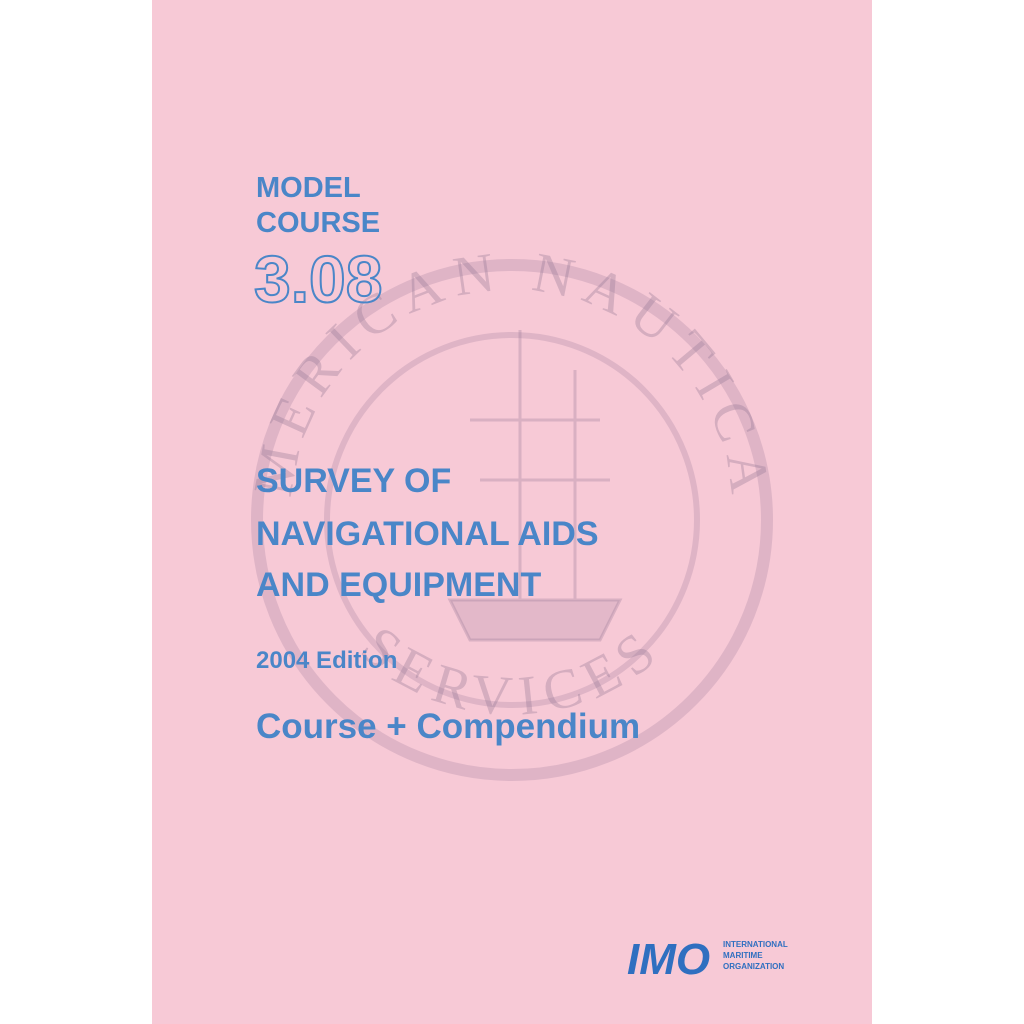  I want to click on watermark-ring, so click(512, 520).